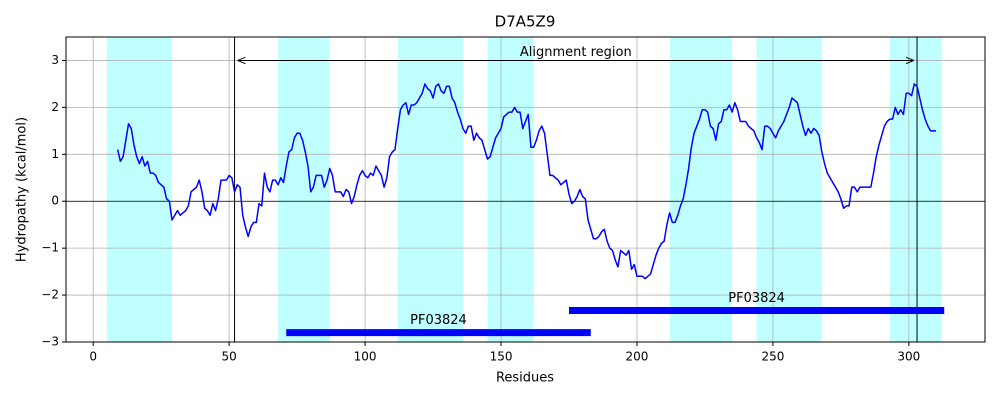 This screenshot has width=1000, height=404. What do you see at coordinates (501, 357) in the screenshot?
I see `x-tick-label: 150` at bounding box center [501, 357].